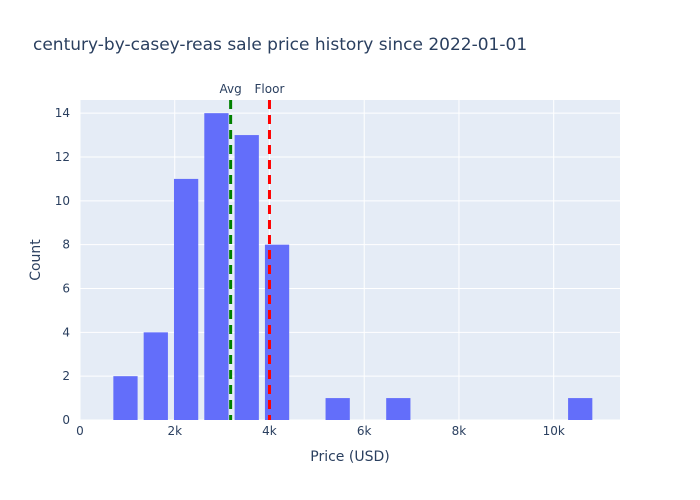 Image resolution: width=700 pixels, height=500 pixels. What do you see at coordinates (62, 201) in the screenshot?
I see `y-tick-label: 10` at bounding box center [62, 201].